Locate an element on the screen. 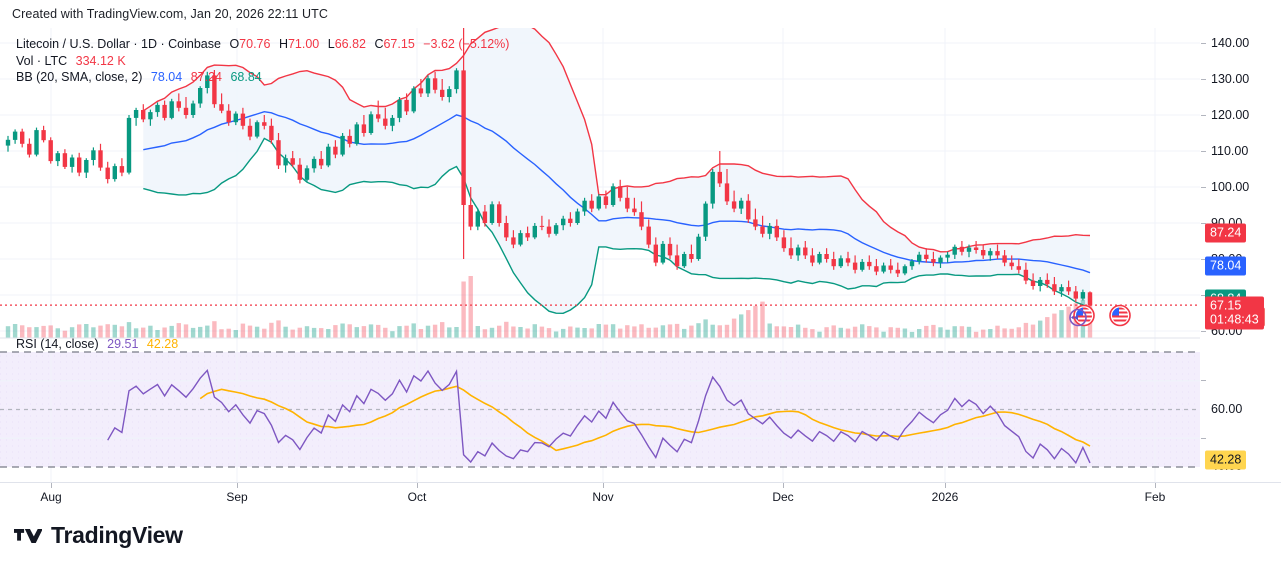 The image size is (1281, 571). bar-countdown: 01:48:43 is located at coordinates (1234, 319).